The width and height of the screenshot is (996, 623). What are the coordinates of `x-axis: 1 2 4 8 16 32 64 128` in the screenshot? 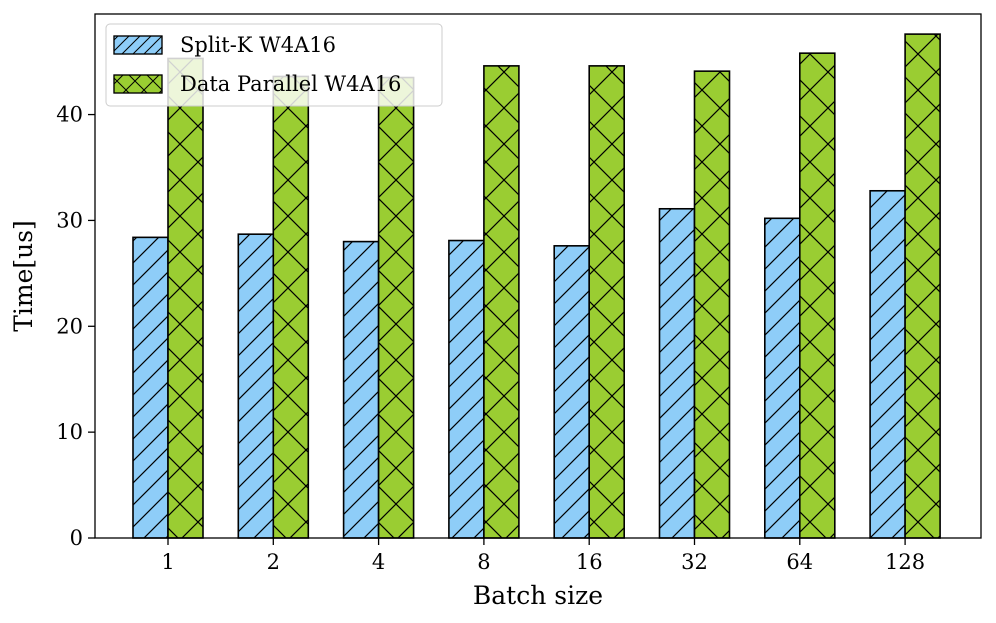 It's located at (543, 556).